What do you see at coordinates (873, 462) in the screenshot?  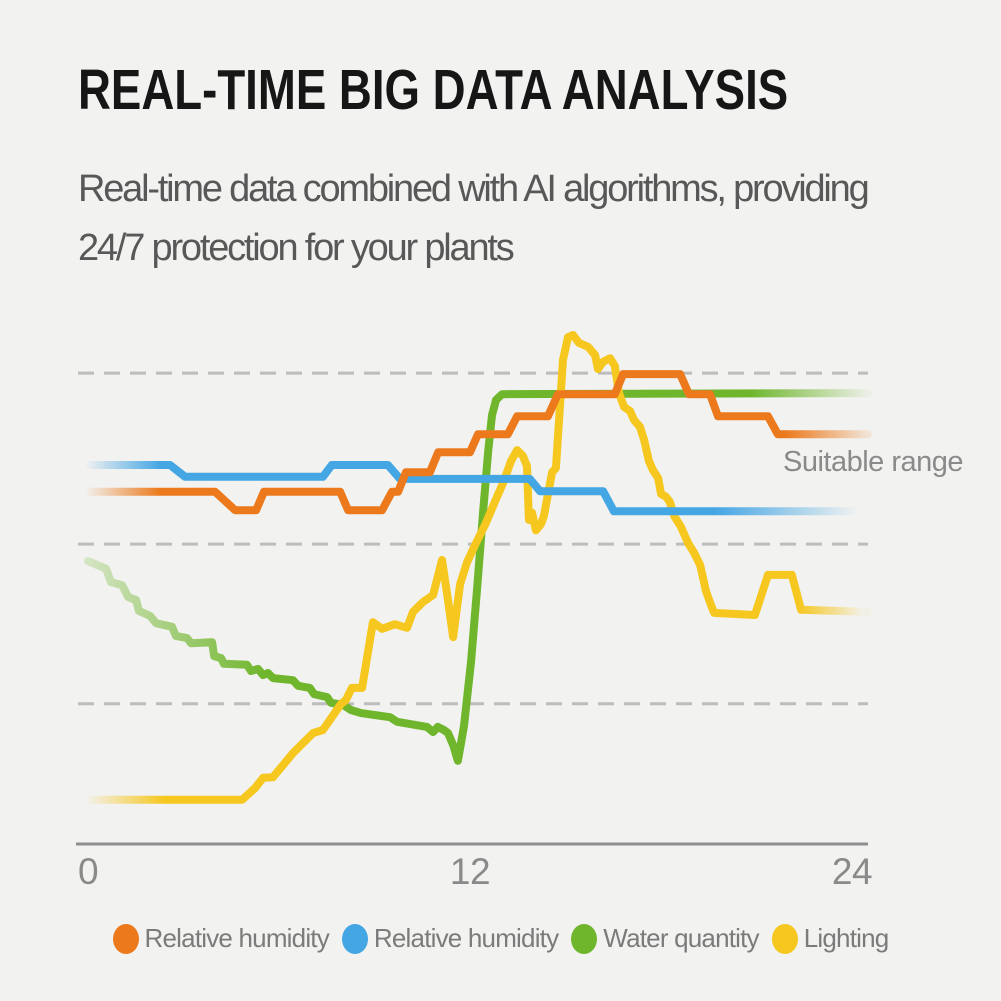 I see `suitable-range-annotation: Suitable range` at bounding box center [873, 462].